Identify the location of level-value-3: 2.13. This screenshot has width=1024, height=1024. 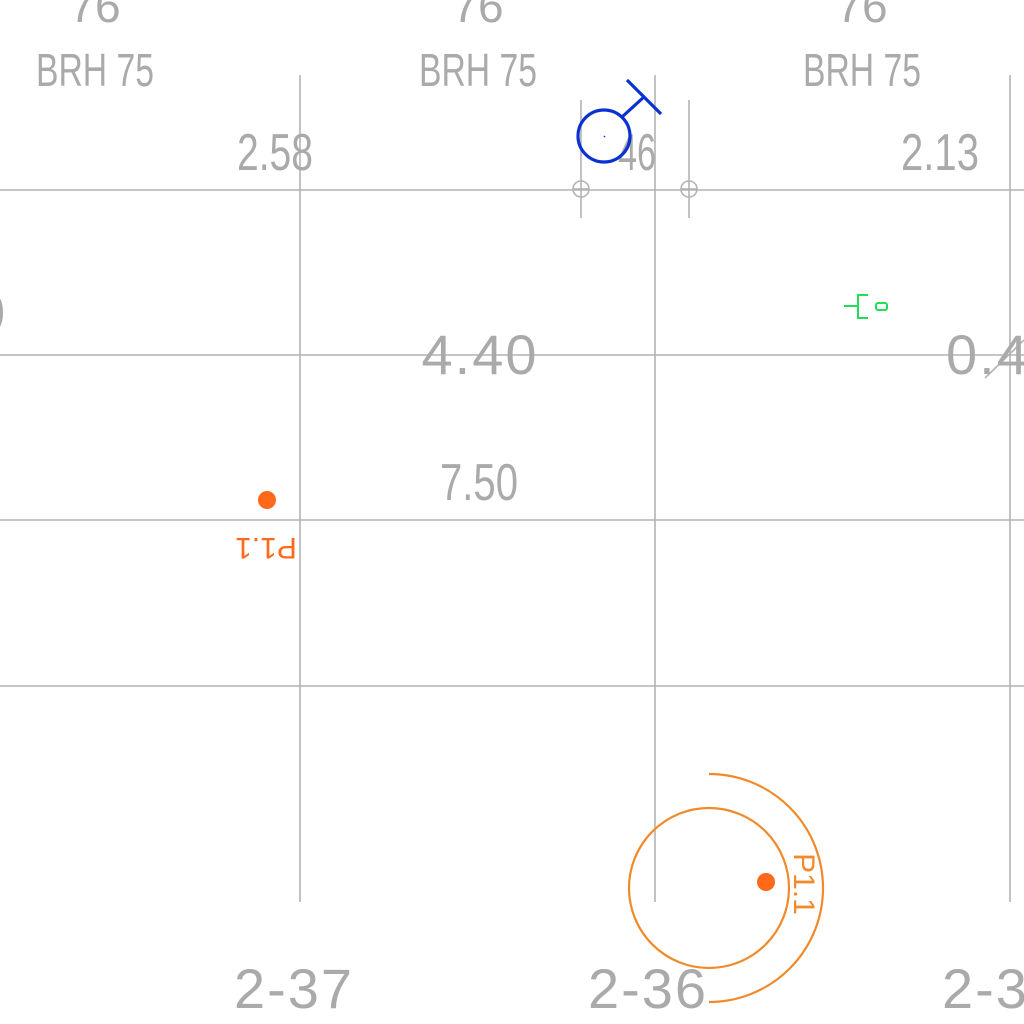
(940, 153).